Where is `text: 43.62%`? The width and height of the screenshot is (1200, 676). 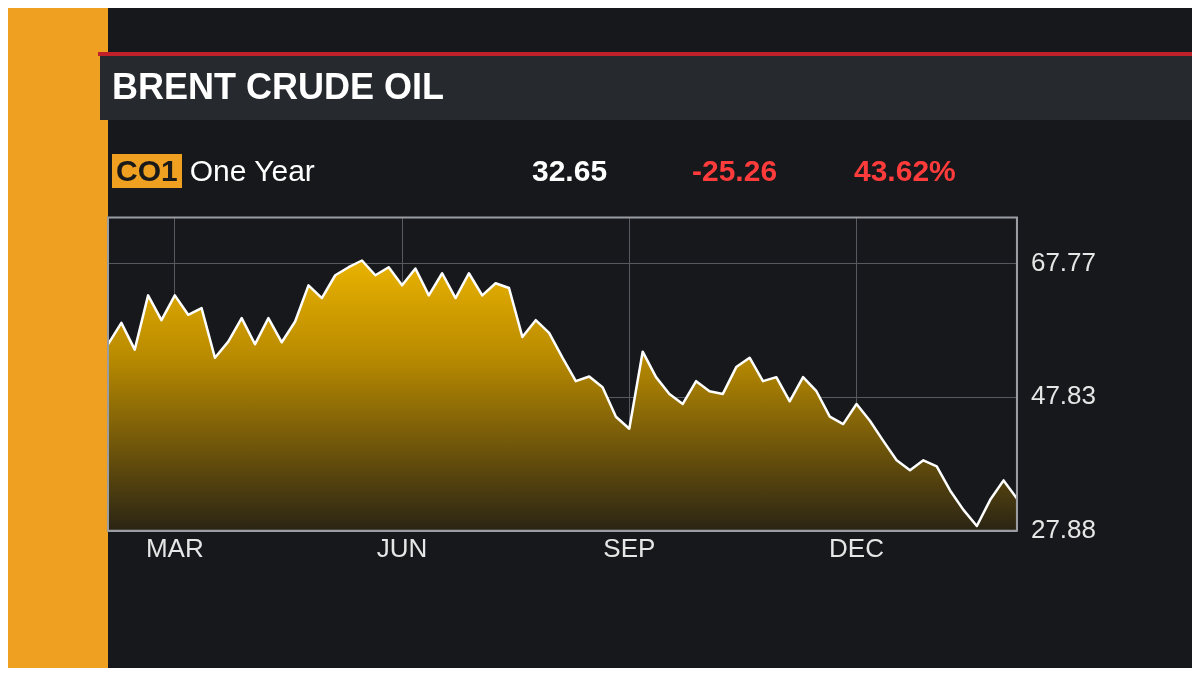
text: 43.62% is located at coordinates (905, 171).